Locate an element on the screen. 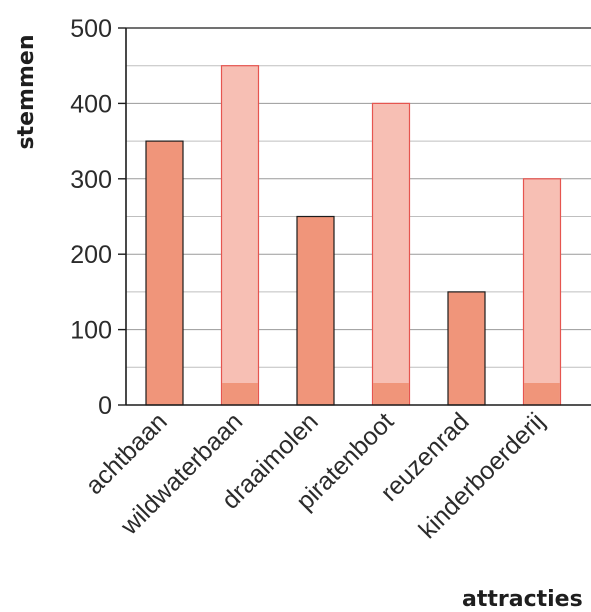  y-tick-label: 0 is located at coordinates (105, 406).